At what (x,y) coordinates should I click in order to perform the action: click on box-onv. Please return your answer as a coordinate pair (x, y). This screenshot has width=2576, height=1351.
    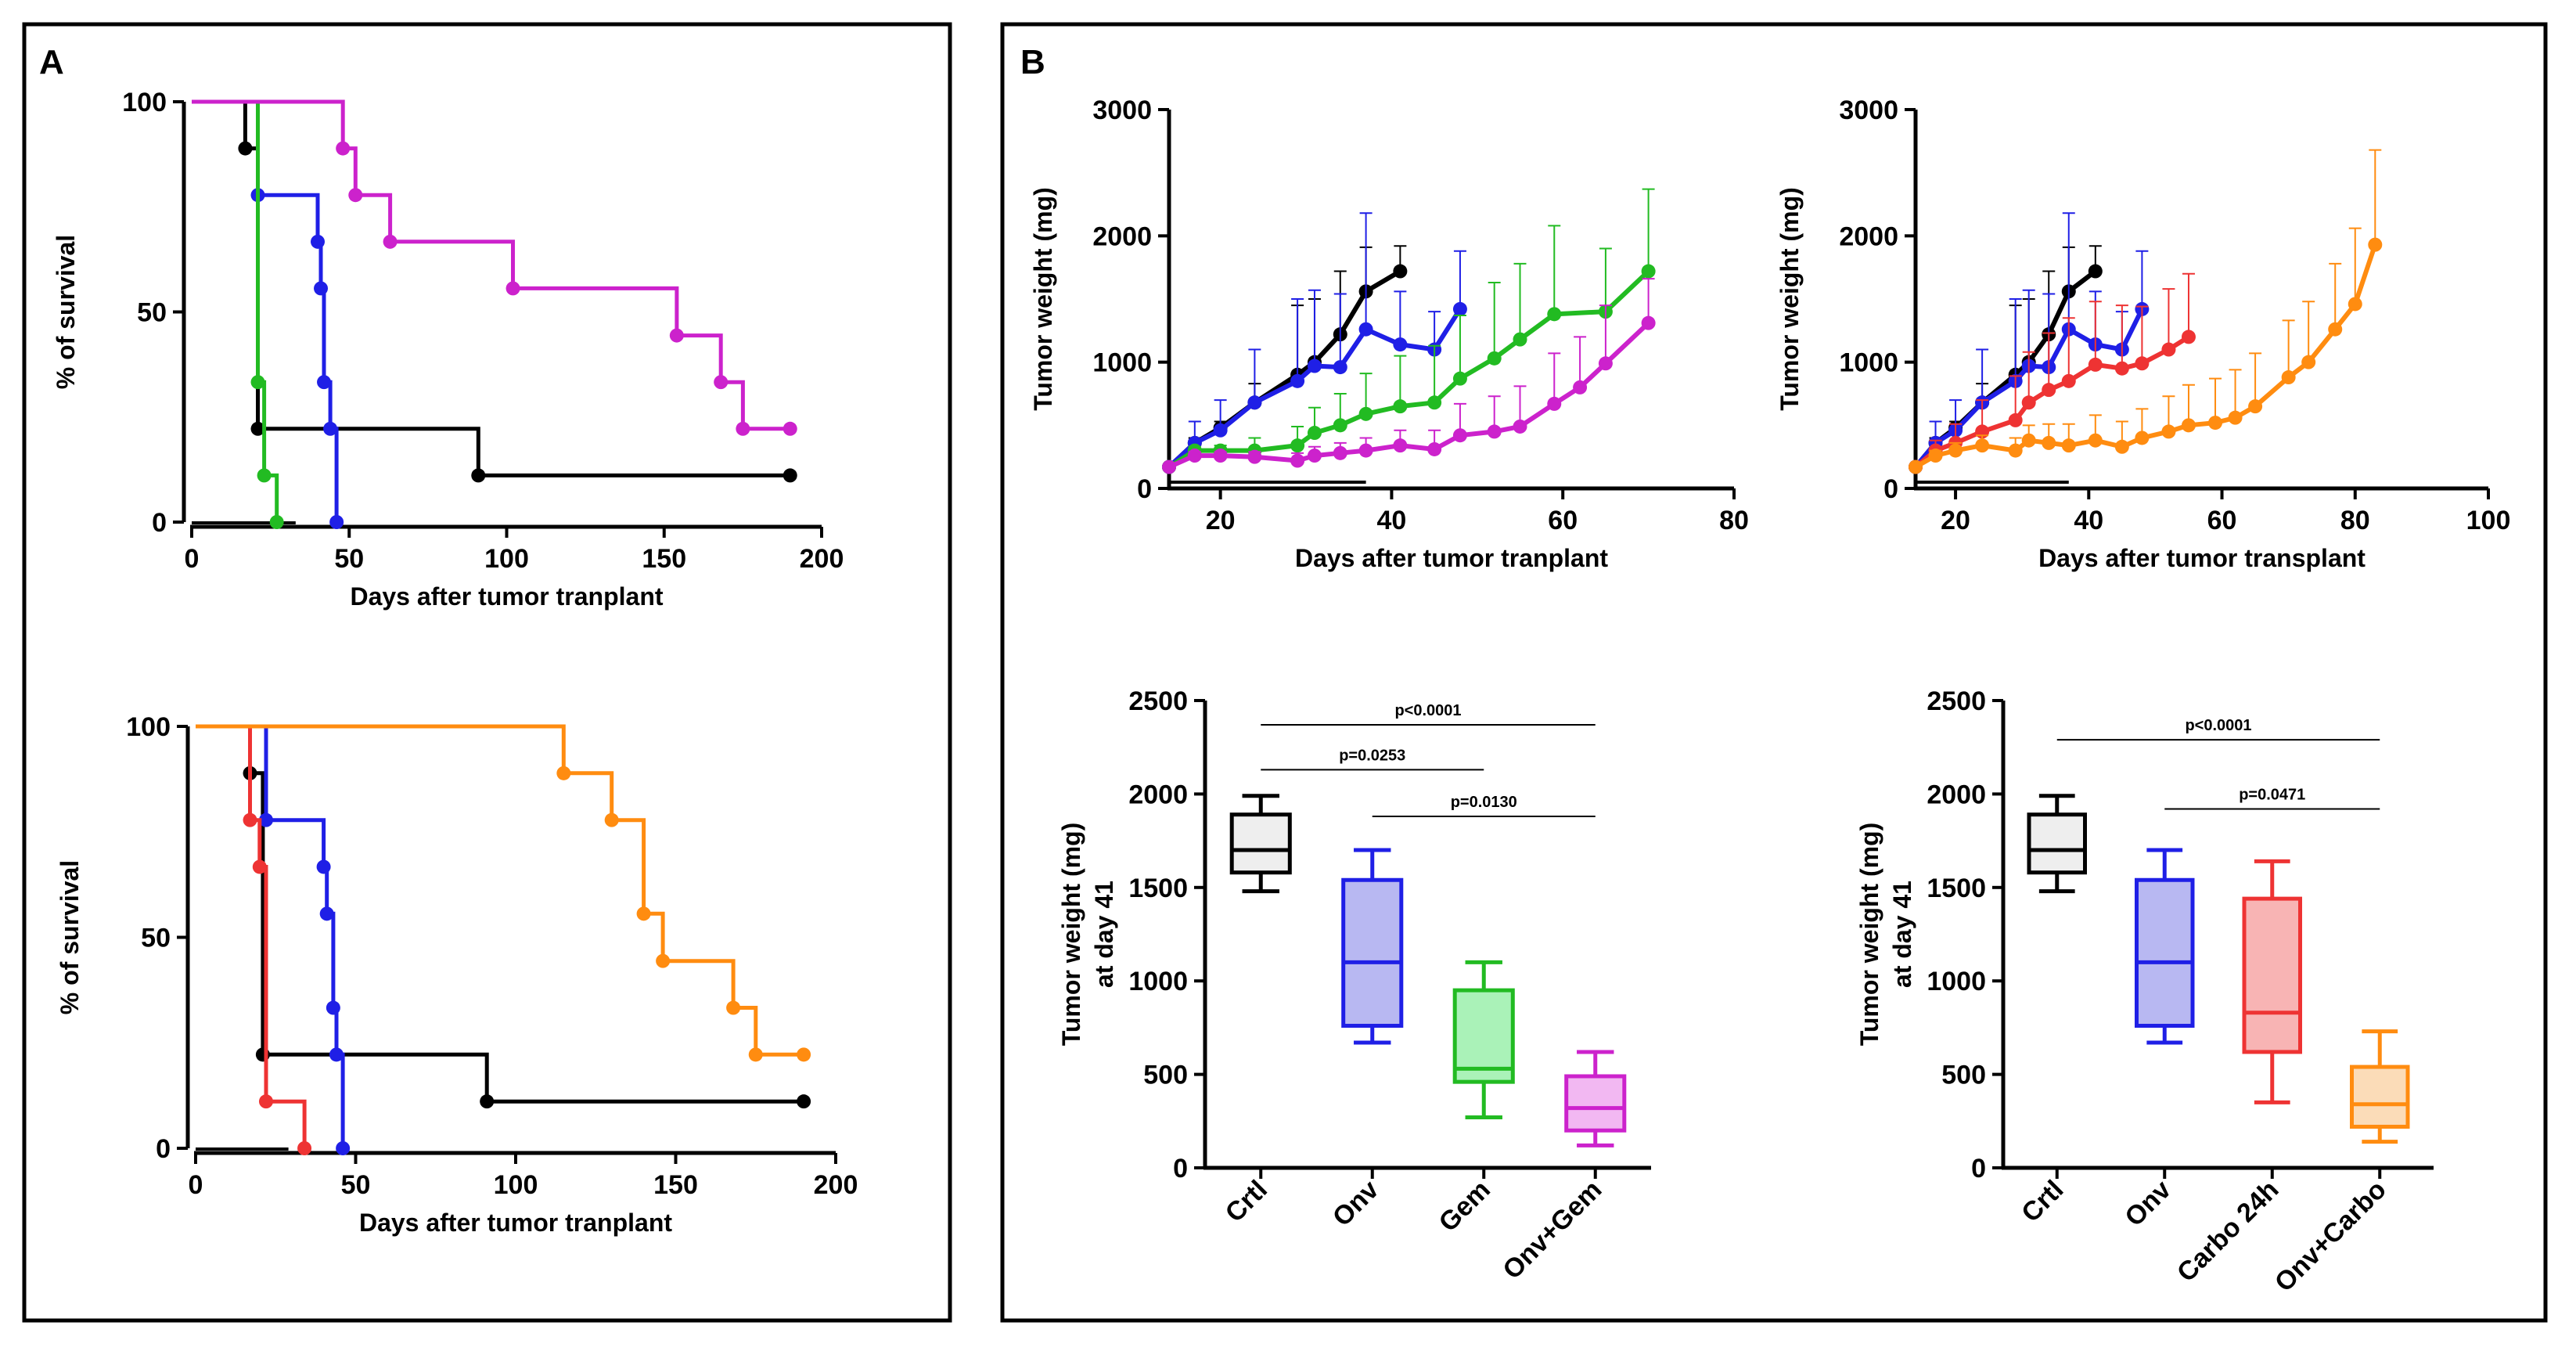
    Looking at the image, I should click on (1372, 946).